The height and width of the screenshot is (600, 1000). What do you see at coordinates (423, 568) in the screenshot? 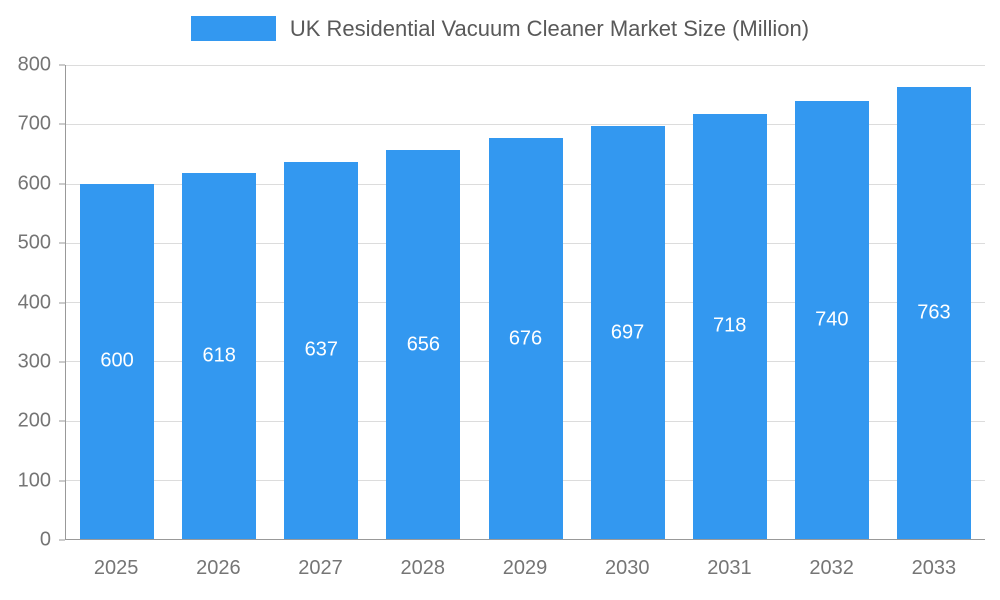
I see `x-axis-tick-label: 2028` at bounding box center [423, 568].